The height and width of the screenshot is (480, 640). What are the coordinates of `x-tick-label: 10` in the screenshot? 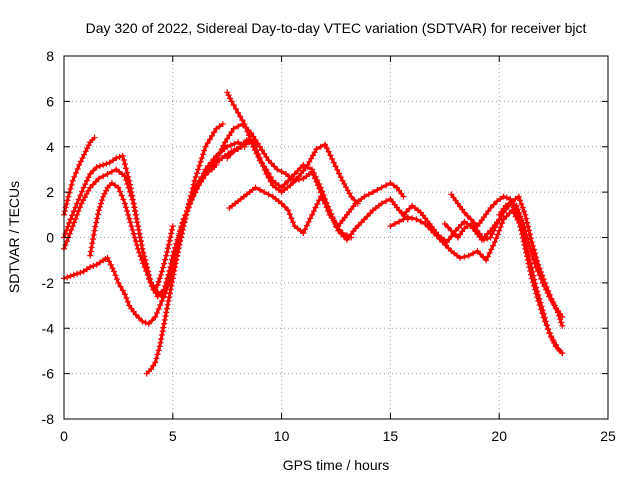 It's located at (282, 436).